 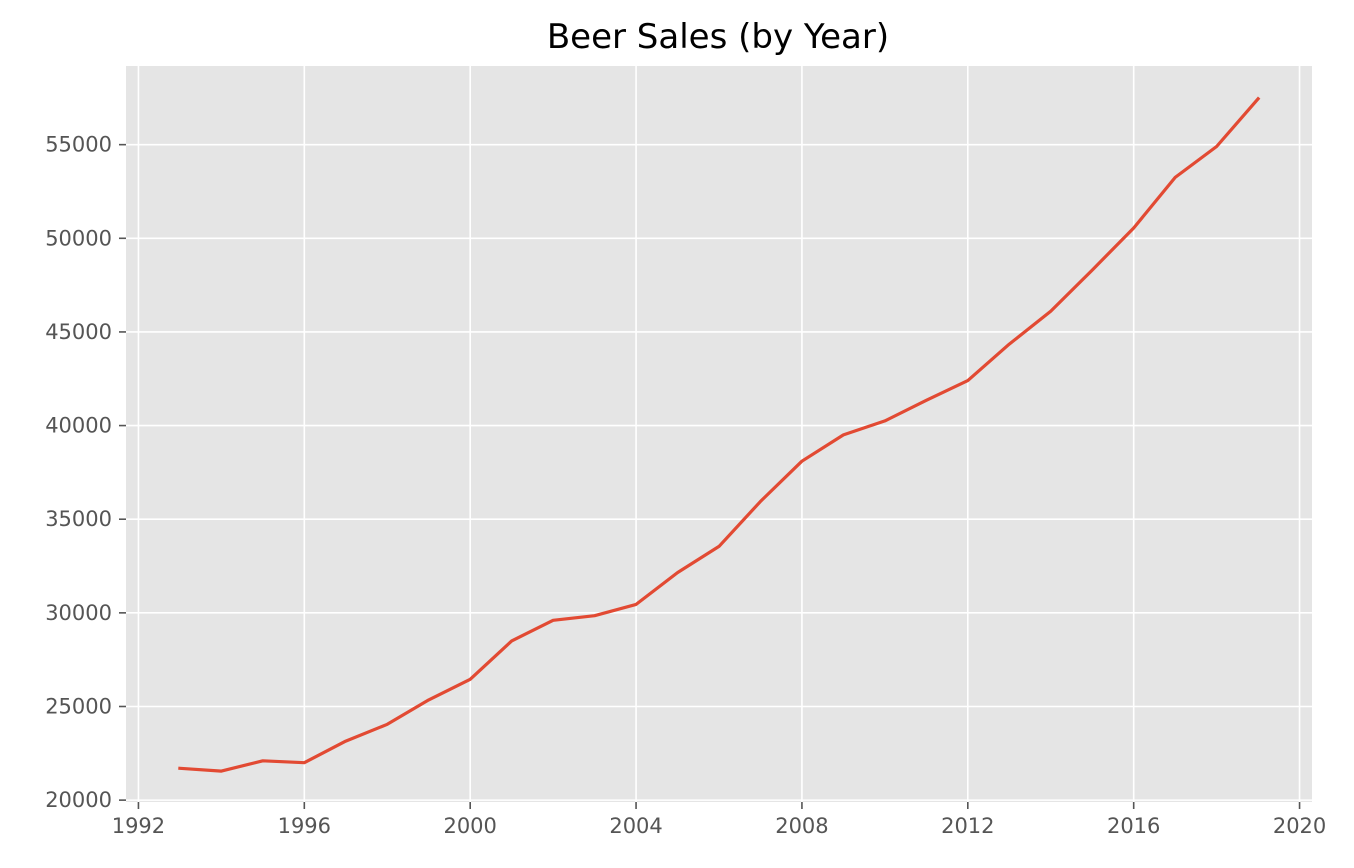 What do you see at coordinates (138, 826) in the screenshot?
I see `x-tick-label: 1992` at bounding box center [138, 826].